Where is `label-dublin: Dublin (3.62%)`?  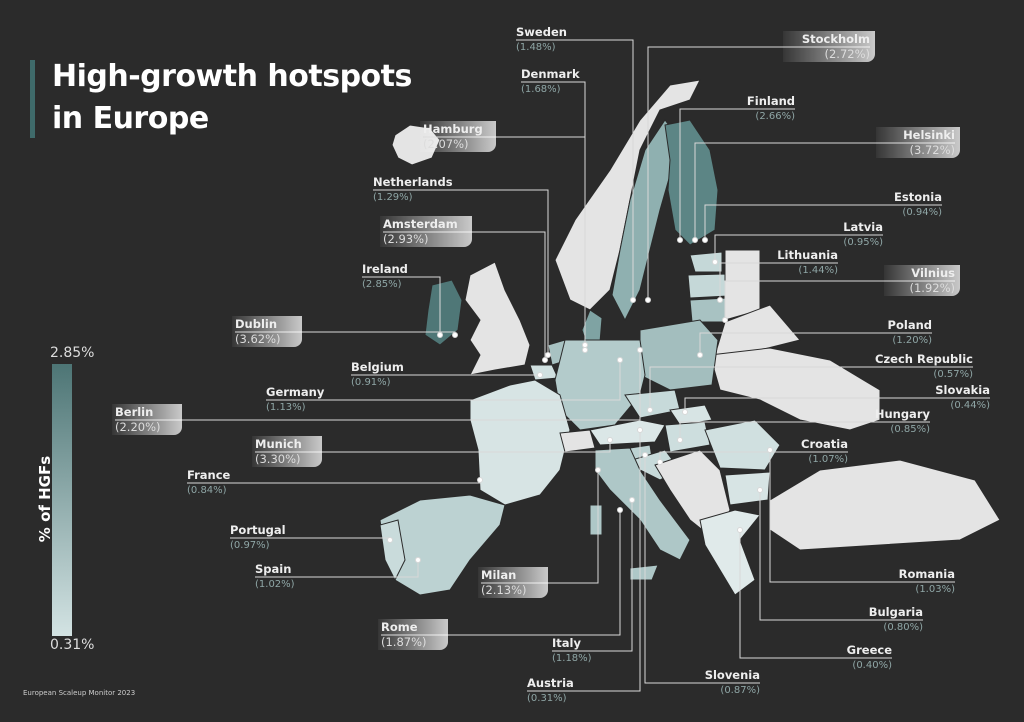
label-dublin: Dublin (3.62%) is located at coordinates (258, 332).